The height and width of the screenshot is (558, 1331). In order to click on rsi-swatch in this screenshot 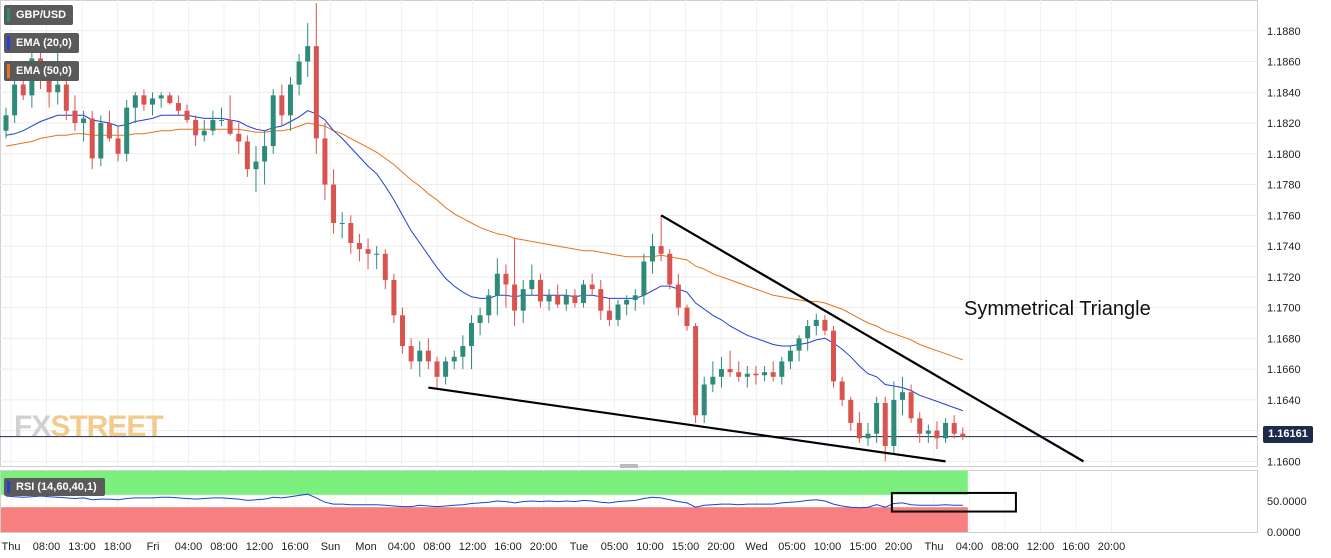, I will do `click(8, 487)`.